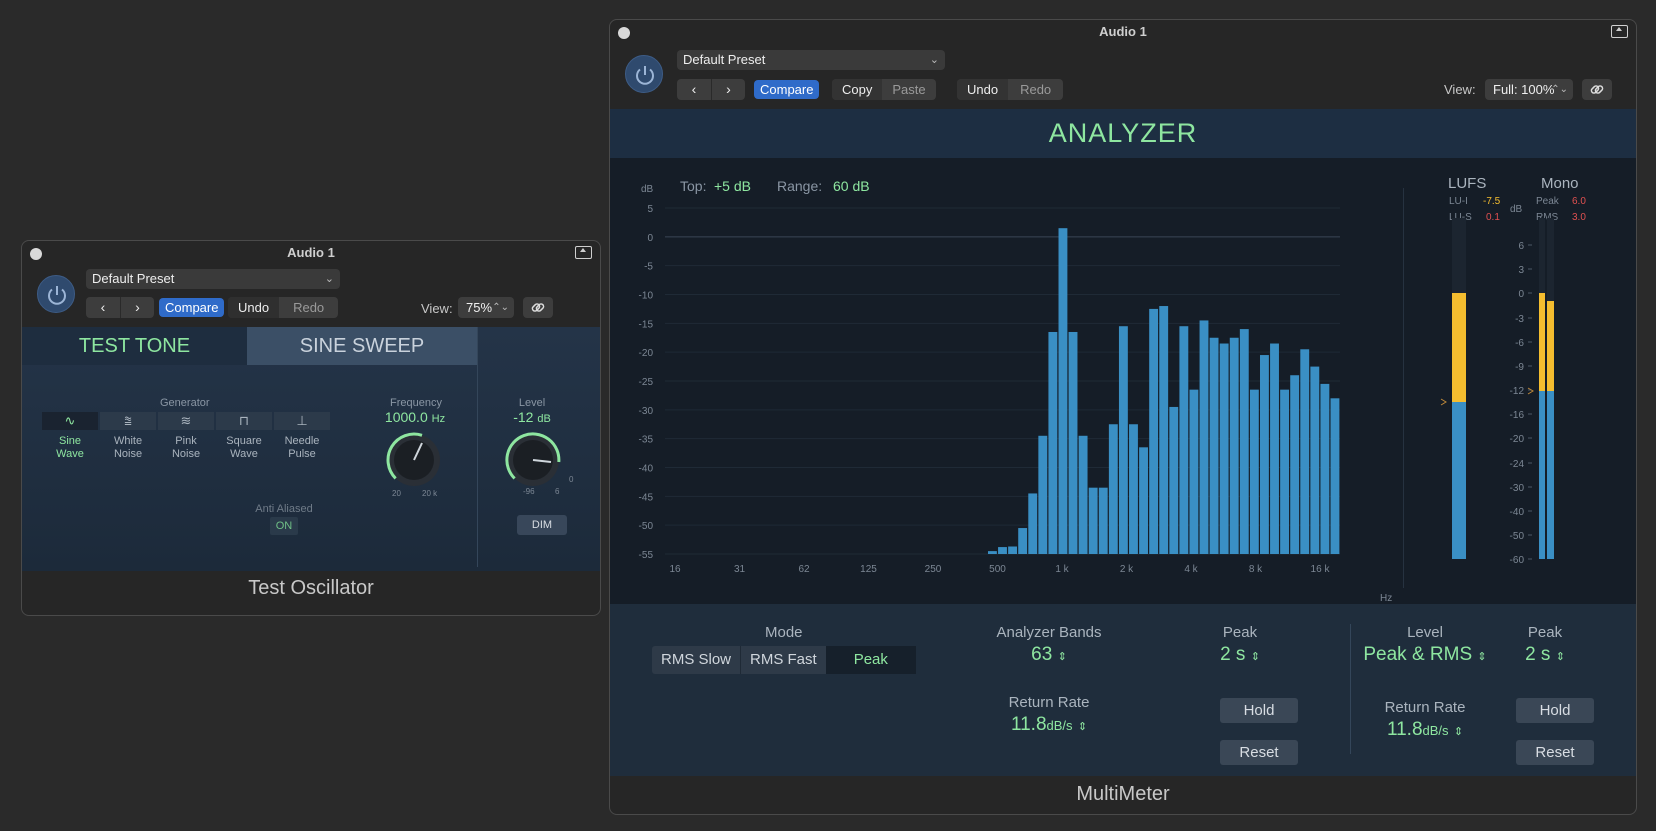 The image size is (1656, 831). Describe the element at coordinates (646, 497) in the screenshot. I see `y-tick-label: -45` at that location.